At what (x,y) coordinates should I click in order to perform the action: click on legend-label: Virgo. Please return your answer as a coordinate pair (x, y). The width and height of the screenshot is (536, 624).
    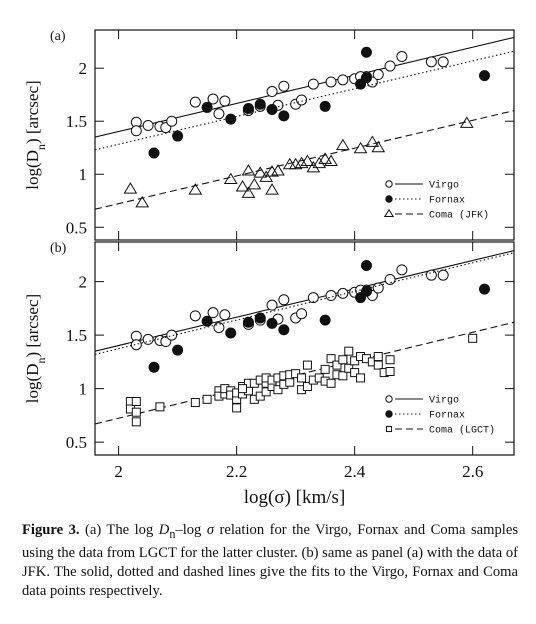
    Looking at the image, I should click on (444, 186).